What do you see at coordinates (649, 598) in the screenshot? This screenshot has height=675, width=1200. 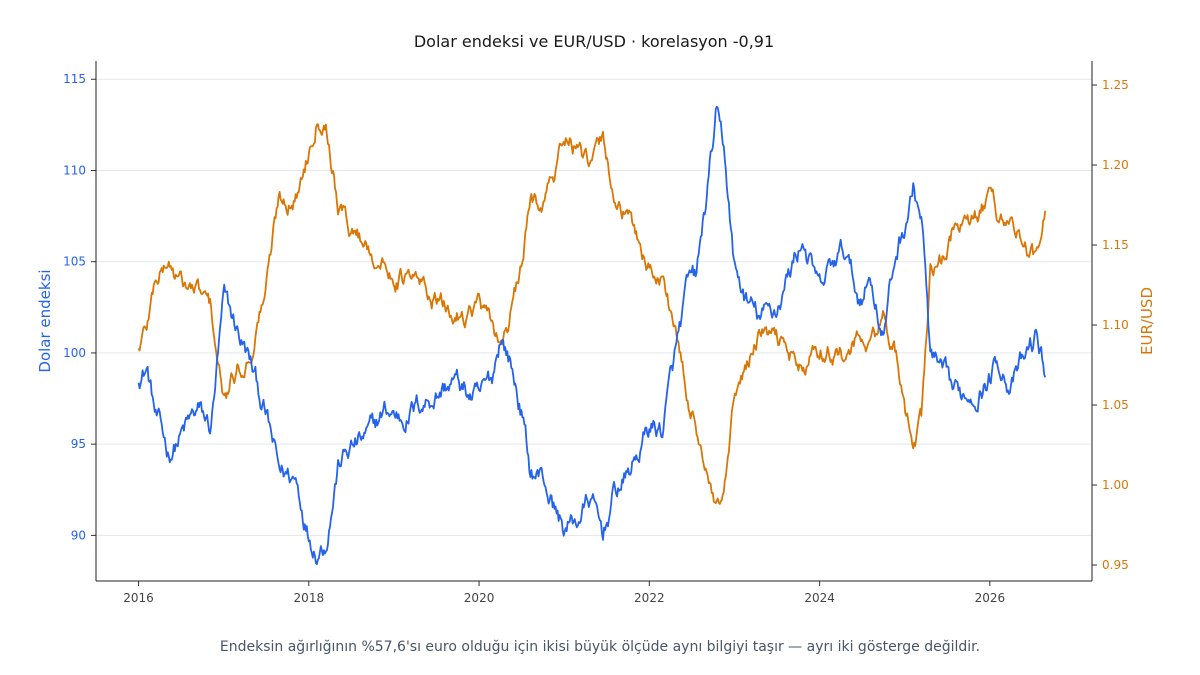 I see `x-tick-label: 2022` at bounding box center [649, 598].